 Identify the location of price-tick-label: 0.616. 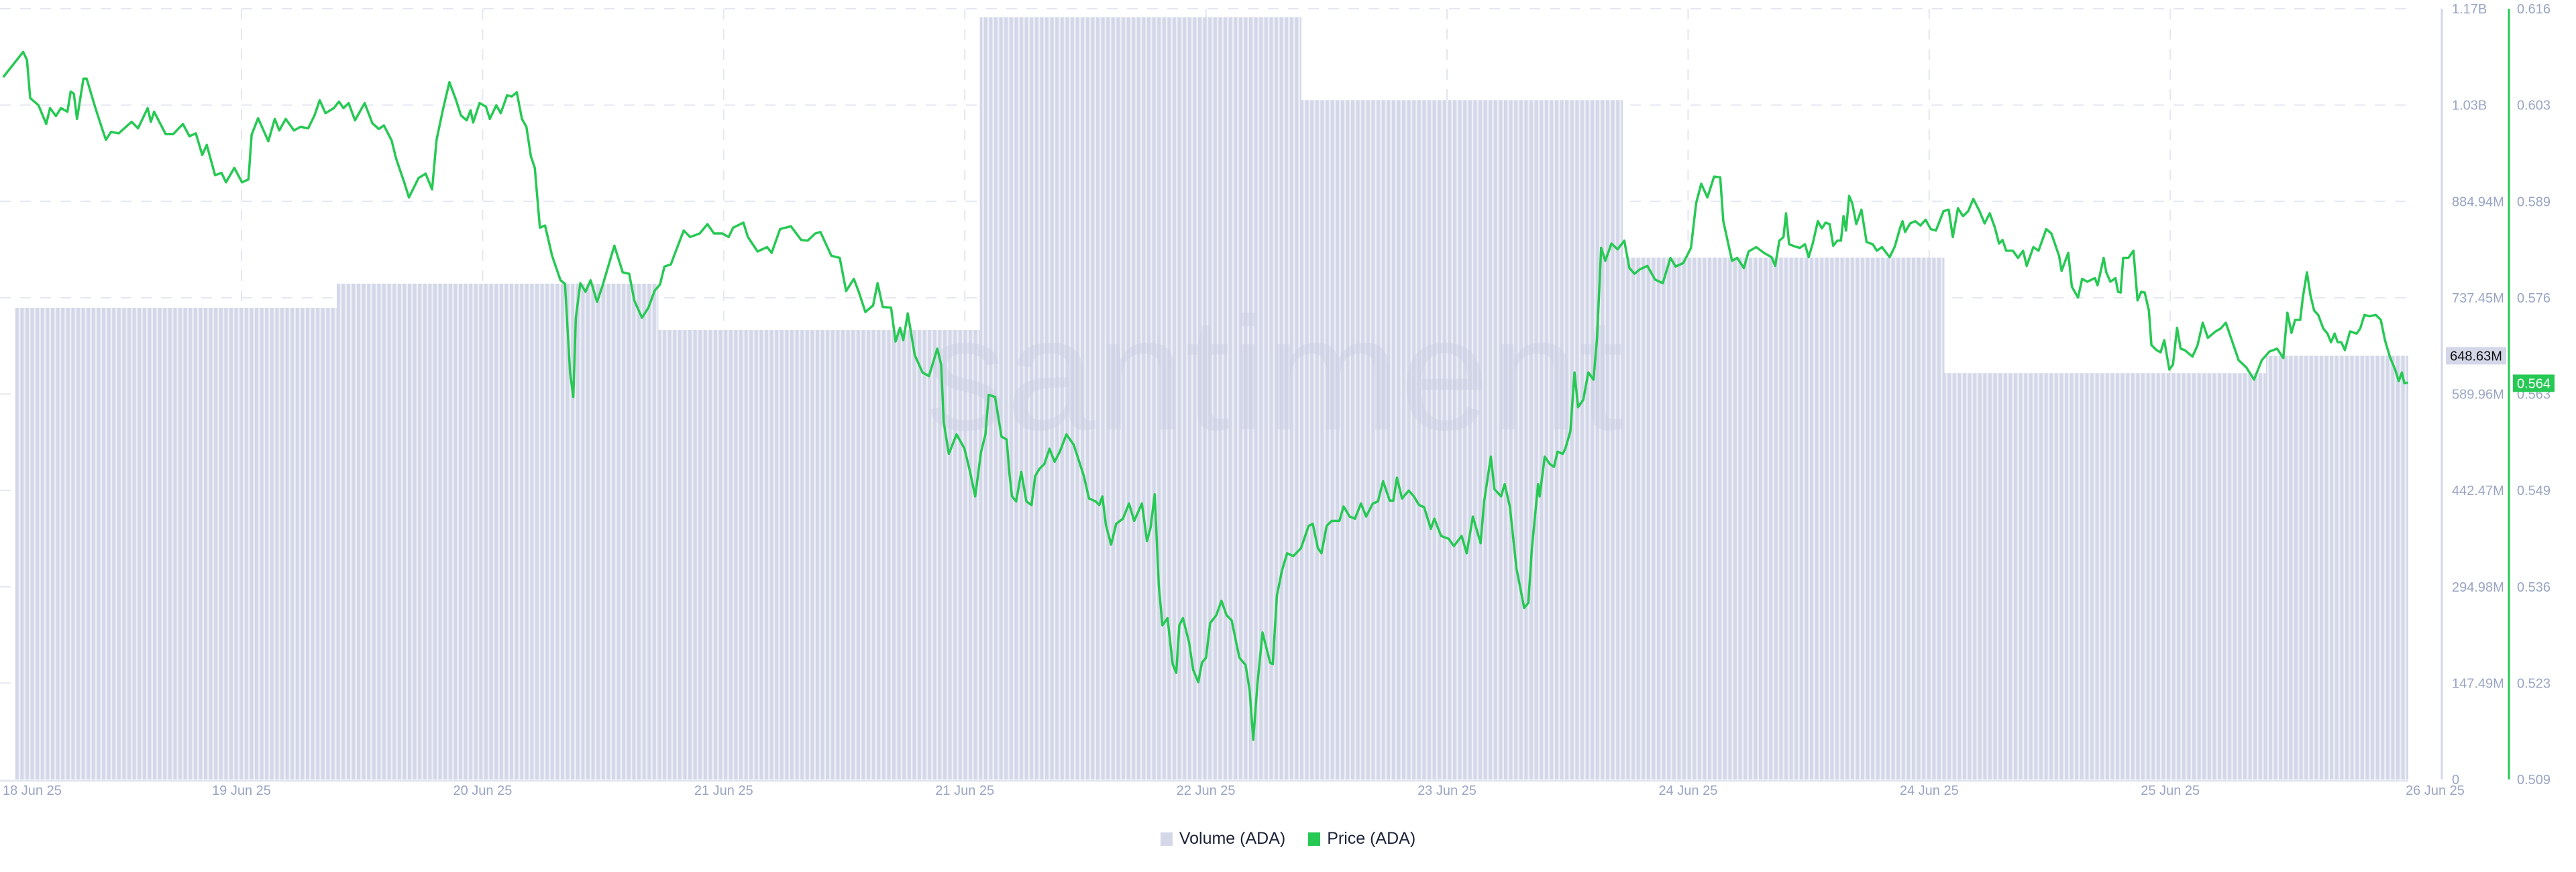
(2534, 9).